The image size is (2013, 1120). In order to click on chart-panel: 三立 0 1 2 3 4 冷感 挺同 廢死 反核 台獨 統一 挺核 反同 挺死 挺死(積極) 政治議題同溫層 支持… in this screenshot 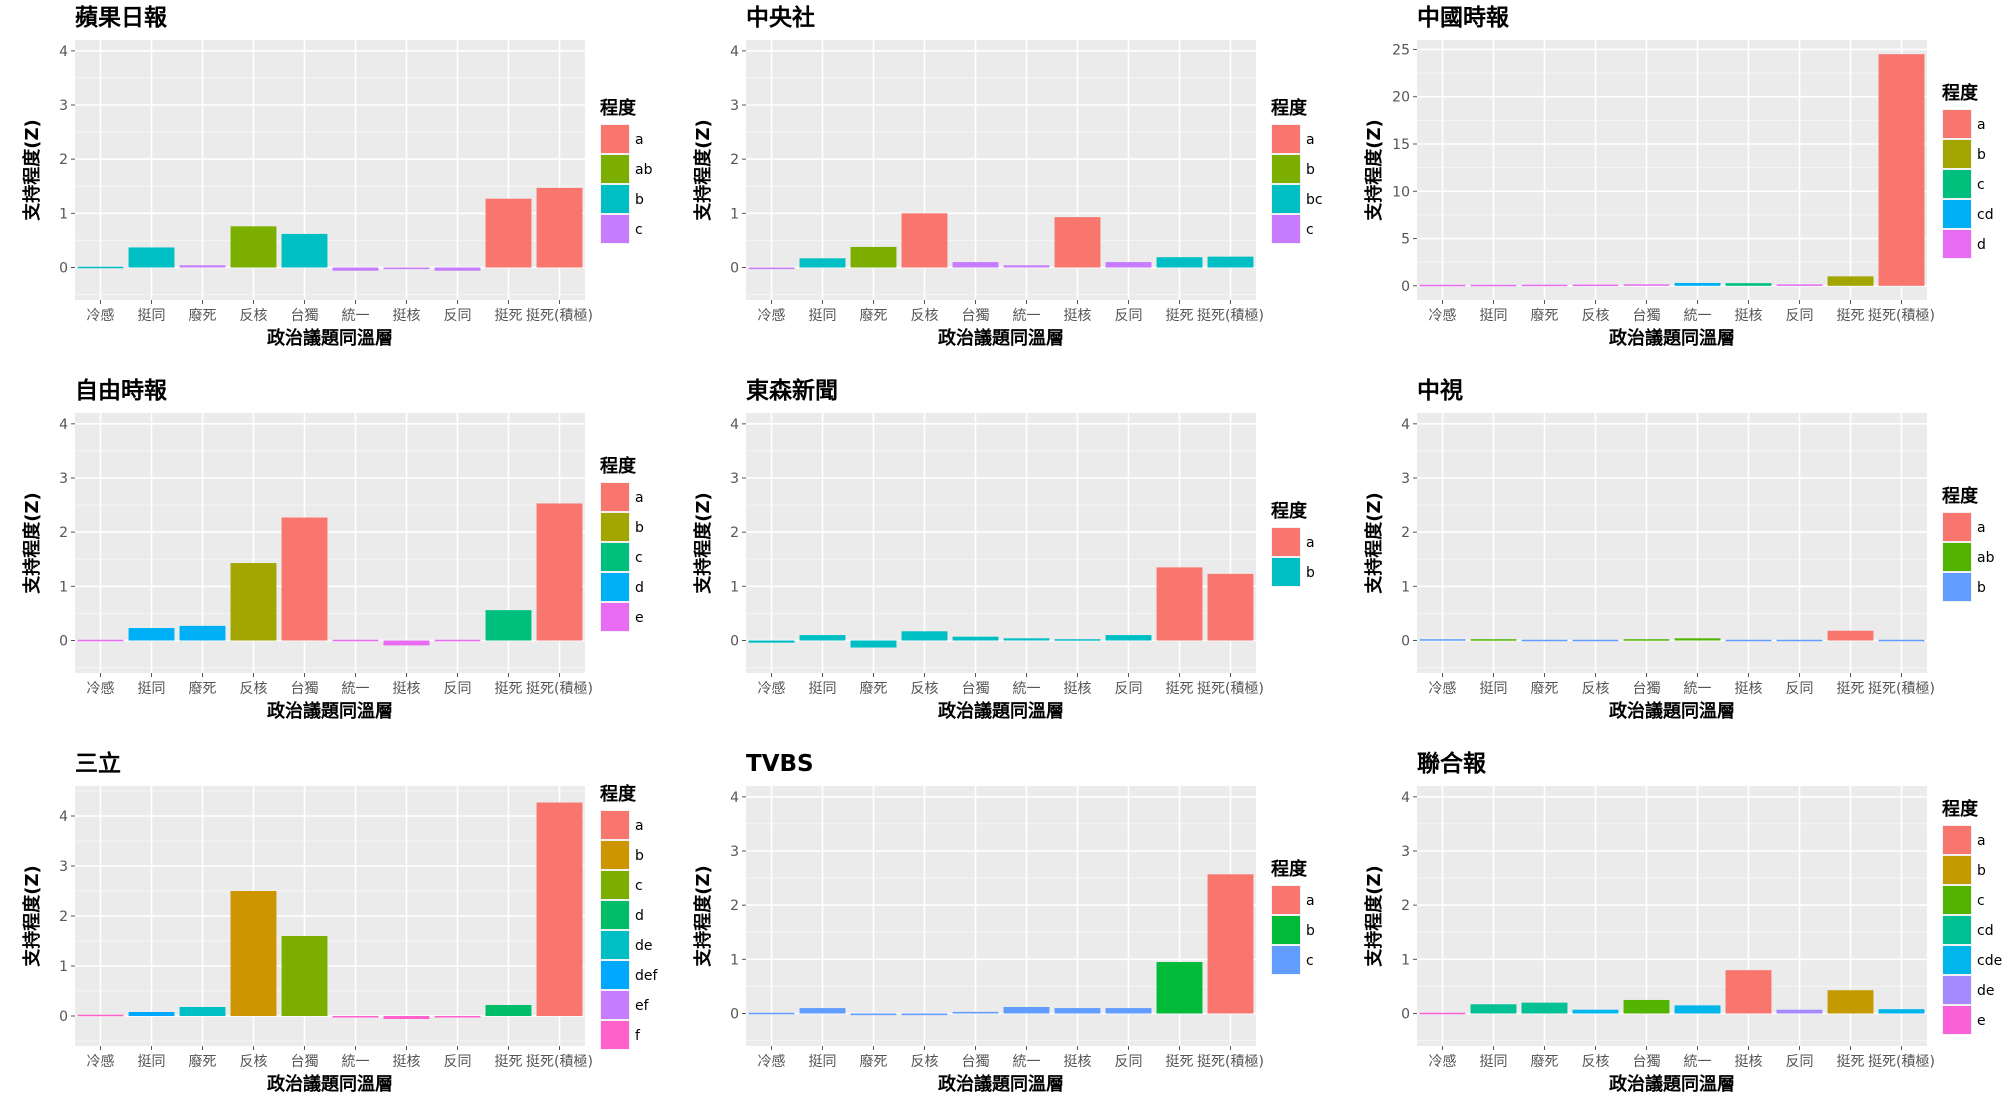, I will do `click(335, 932)`.